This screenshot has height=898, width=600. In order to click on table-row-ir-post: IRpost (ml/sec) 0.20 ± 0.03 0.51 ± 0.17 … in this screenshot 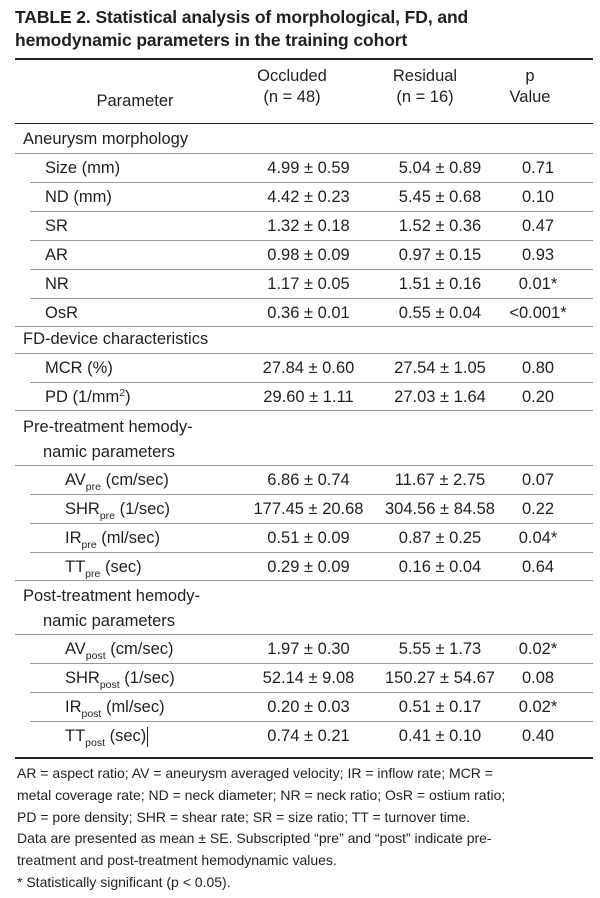, I will do `click(304, 707)`.